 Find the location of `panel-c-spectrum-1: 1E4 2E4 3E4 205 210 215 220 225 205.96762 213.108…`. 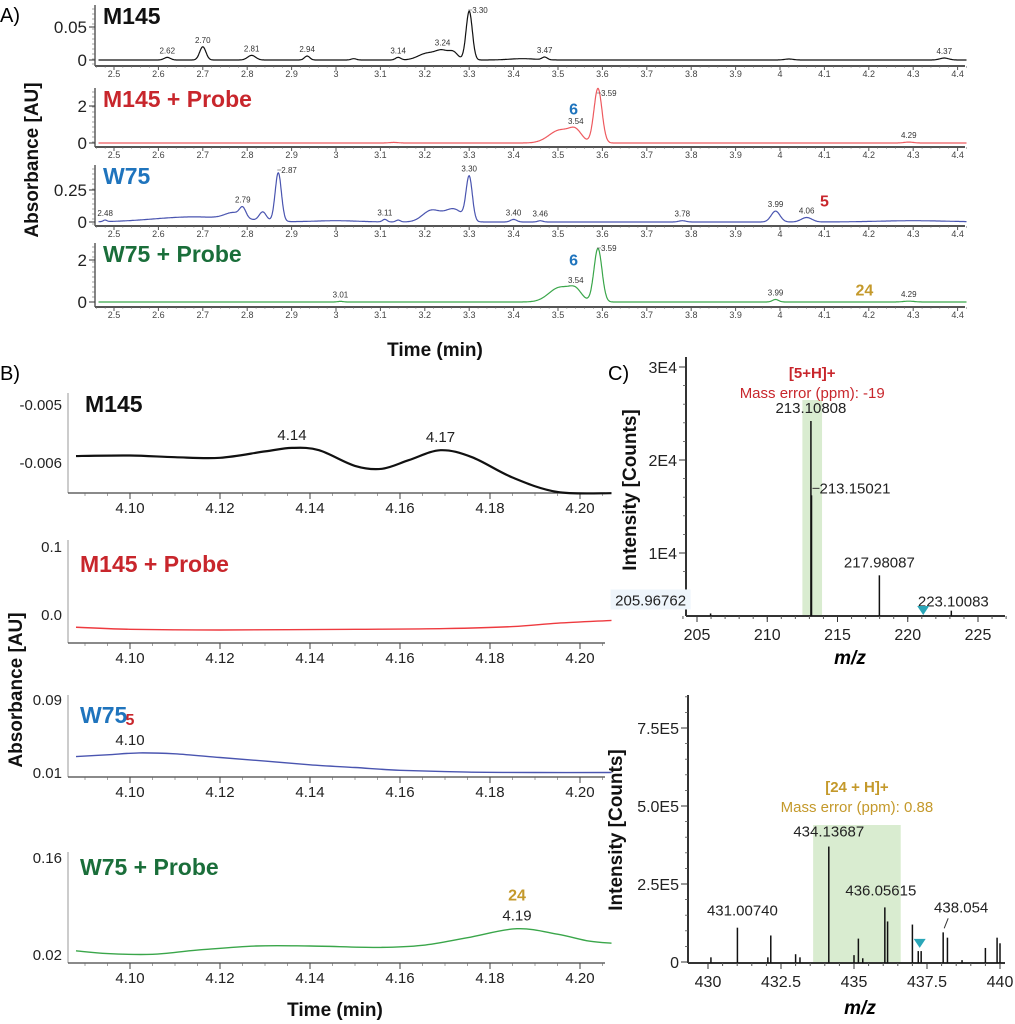

panel-c-spectrum-1: 1E4 2E4 3E4 205 210 215 220 225 205.96762 213.108… is located at coordinates (808, 500).